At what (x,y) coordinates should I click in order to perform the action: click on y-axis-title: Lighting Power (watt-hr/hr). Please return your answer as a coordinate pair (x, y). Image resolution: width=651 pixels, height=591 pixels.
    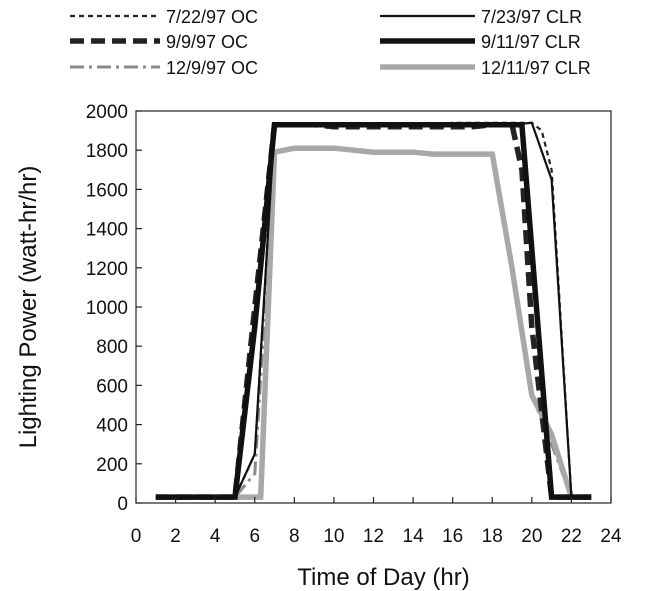
    Looking at the image, I should click on (28, 307).